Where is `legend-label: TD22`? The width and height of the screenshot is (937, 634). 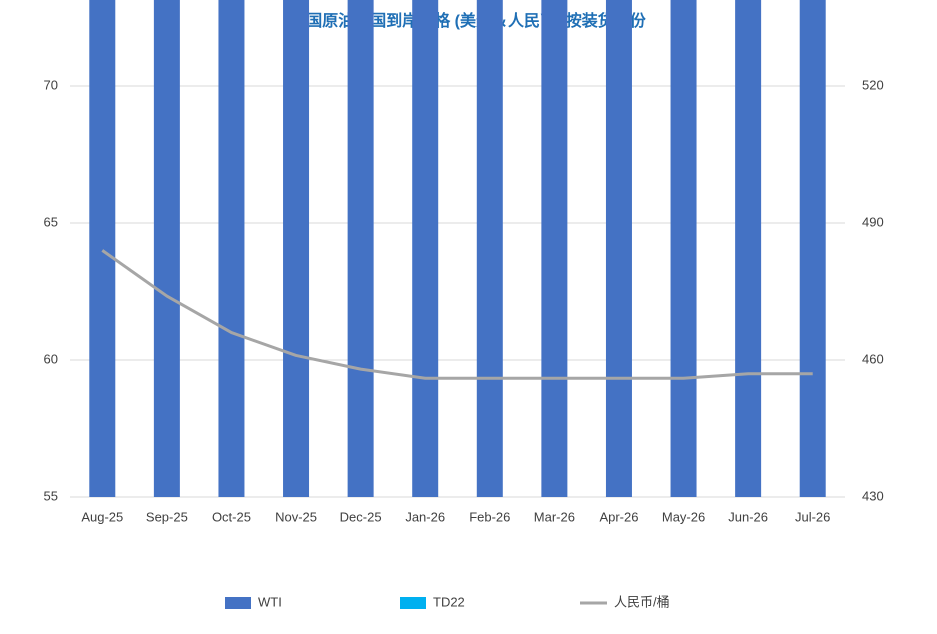 legend-label: TD22 is located at coordinates (449, 601).